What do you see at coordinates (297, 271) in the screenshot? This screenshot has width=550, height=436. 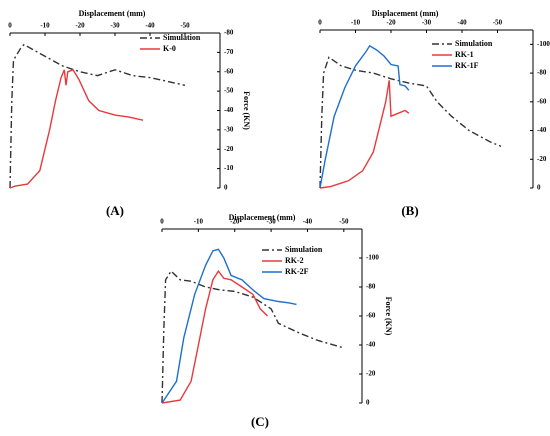 I see `legend-label: RK-2F` at bounding box center [297, 271].